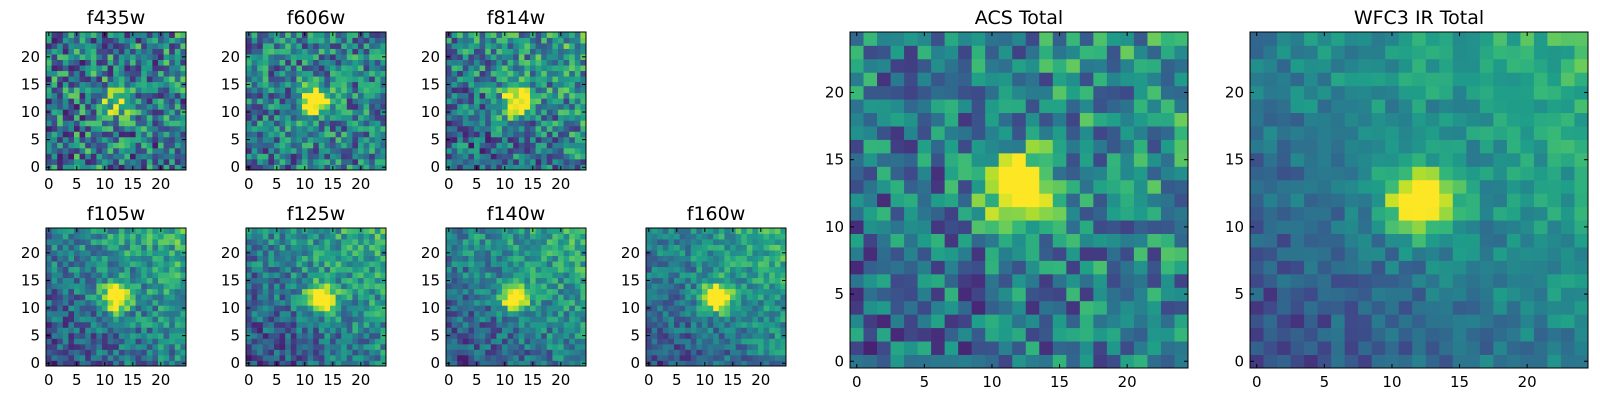 The width and height of the screenshot is (1600, 400). Describe the element at coordinates (560, 184) in the screenshot. I see `x-tick-label: 20` at that location.